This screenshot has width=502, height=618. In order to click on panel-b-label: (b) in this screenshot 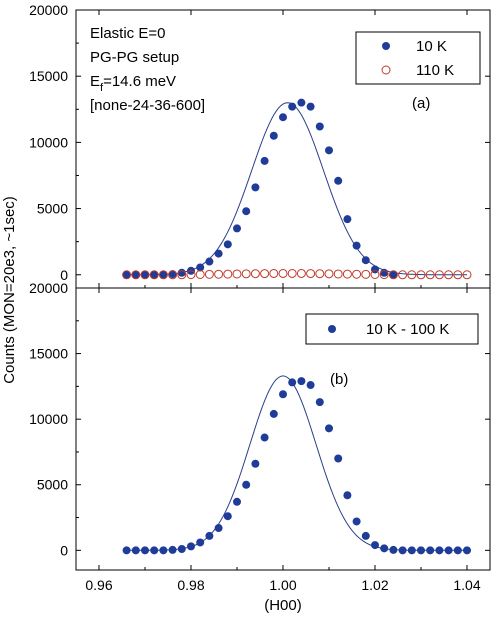, I will do `click(339, 379)`.